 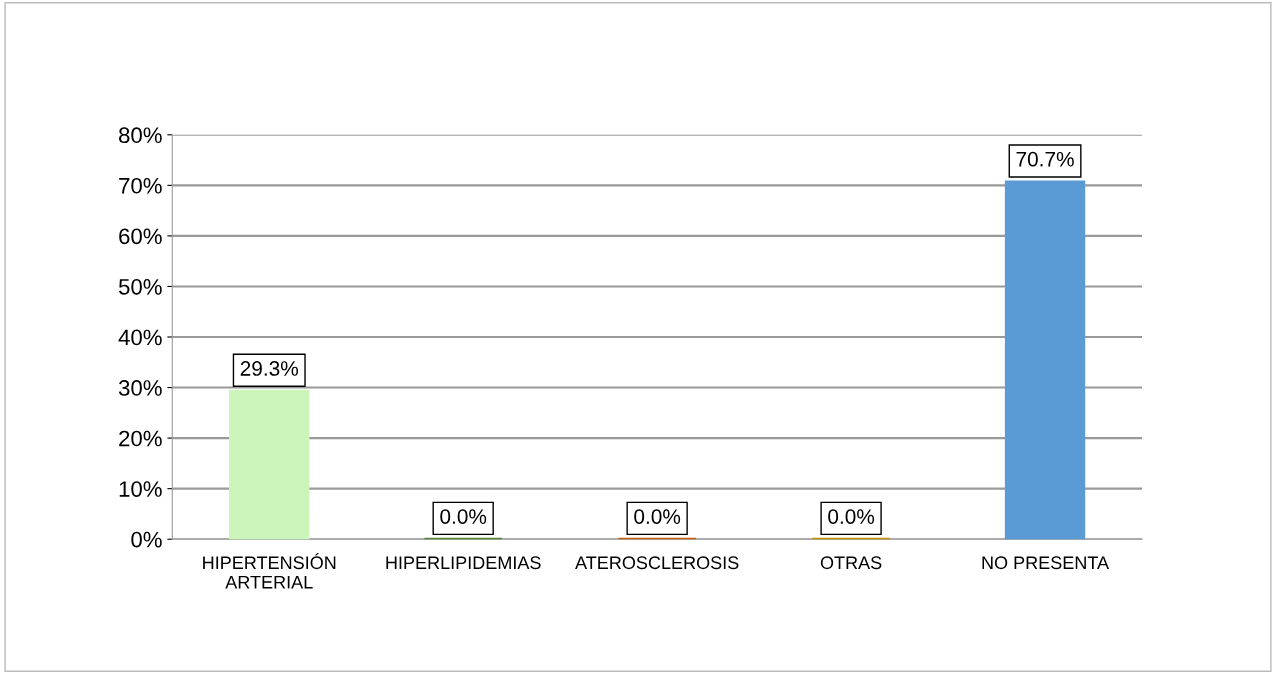 I want to click on x-tick-label: HIPERLIPIDEMIAS, so click(x=463, y=563).